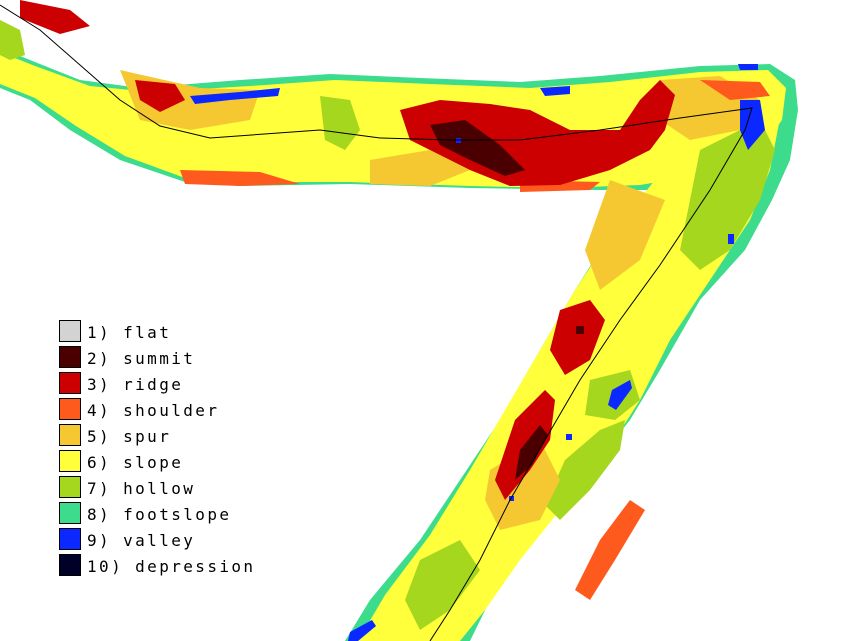  I want to click on legend-item: 7) hollow, so click(169, 487).